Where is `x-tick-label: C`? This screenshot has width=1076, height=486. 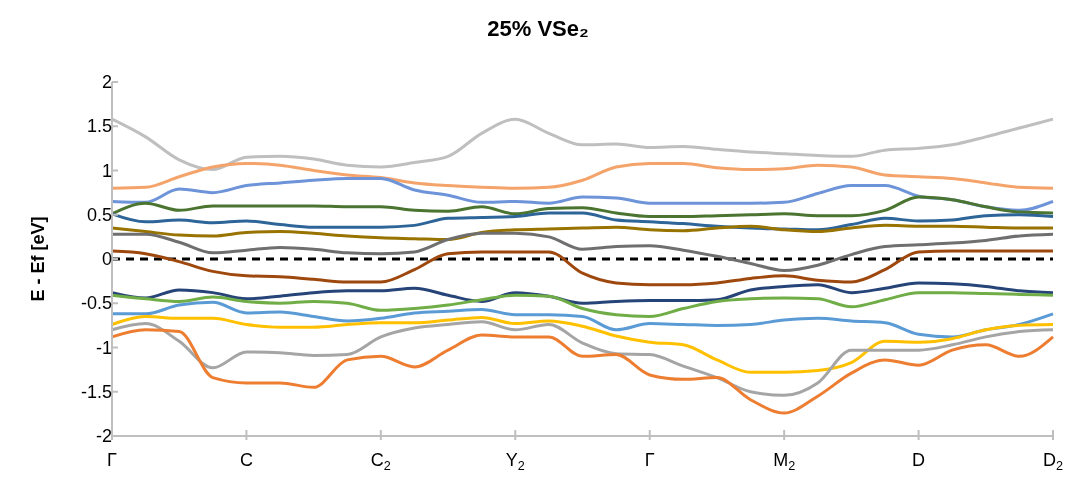
x-tick-label: C is located at coordinates (246, 460).